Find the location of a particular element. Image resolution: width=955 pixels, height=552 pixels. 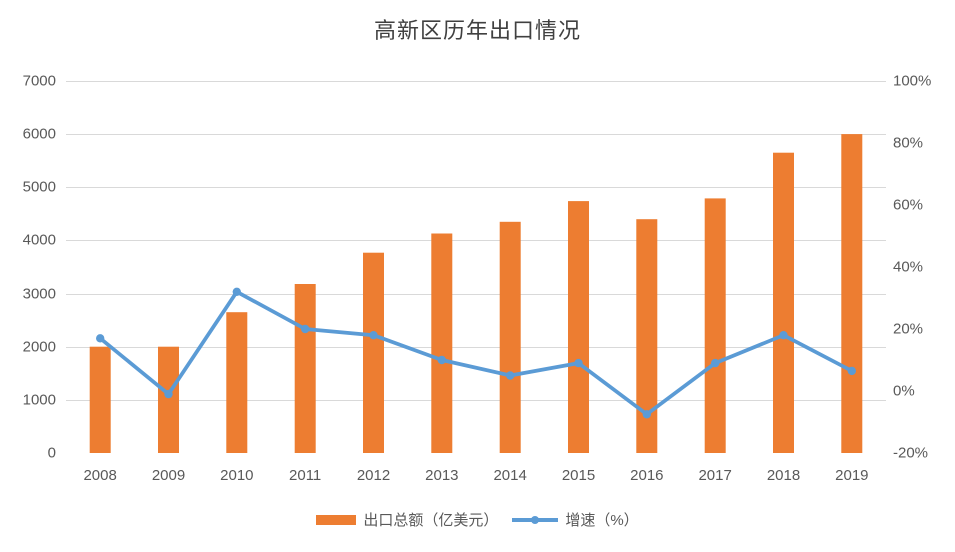

left-axis-tick-label: 7000 is located at coordinates (39, 81).